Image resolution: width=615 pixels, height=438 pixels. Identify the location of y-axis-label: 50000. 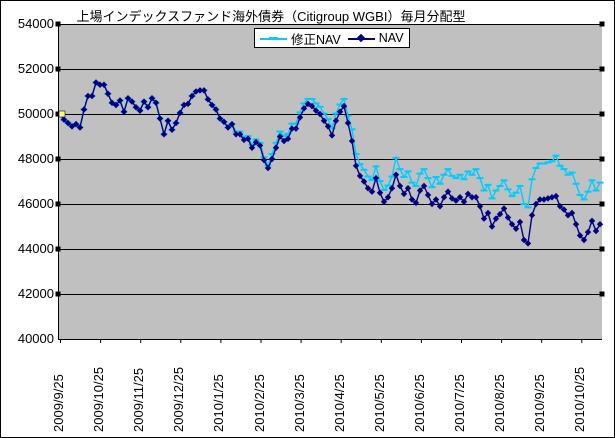
(35, 113).